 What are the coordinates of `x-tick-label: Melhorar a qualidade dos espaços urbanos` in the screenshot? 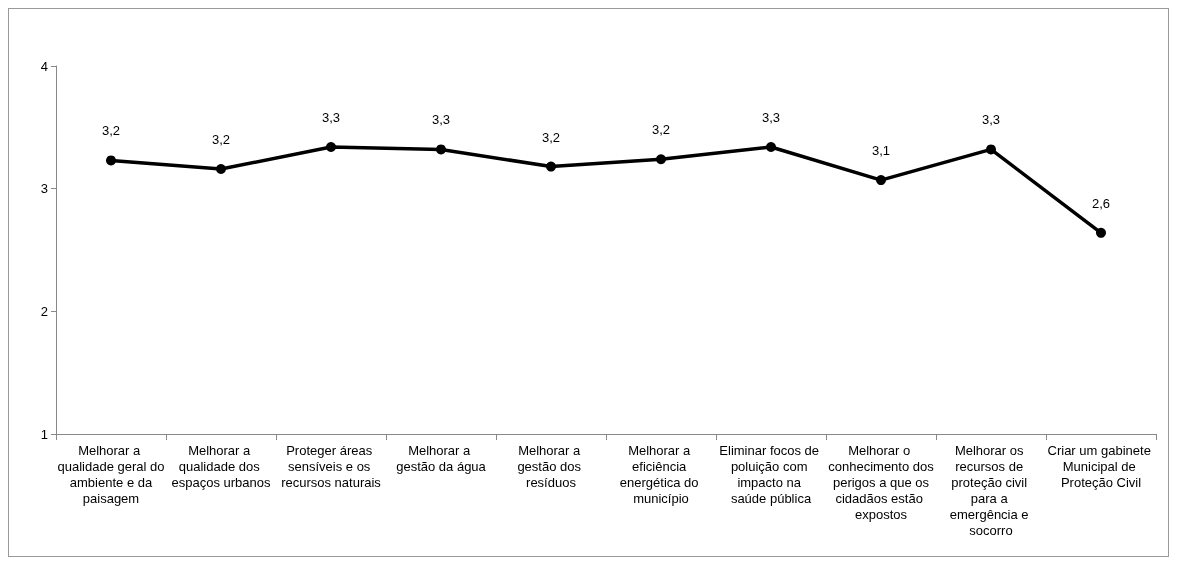 It's located at (221, 466).